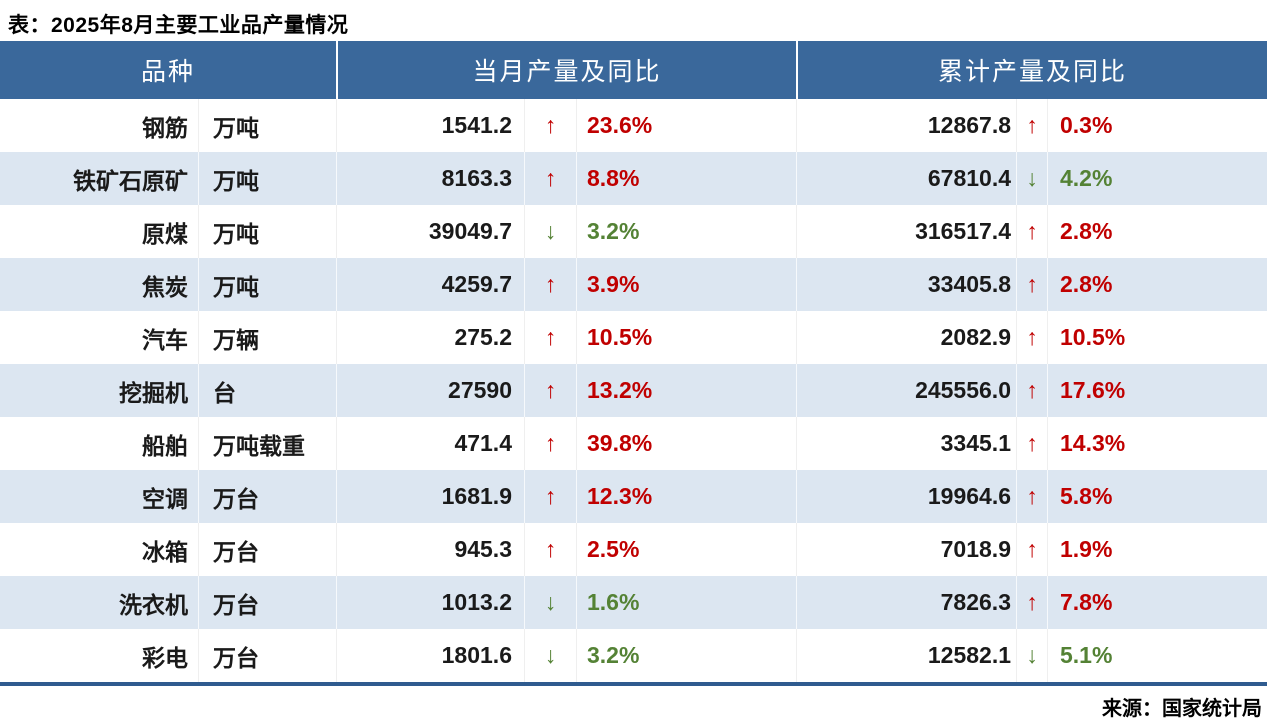 The image size is (1267, 721). Describe the element at coordinates (168, 125) in the screenshot. I see `product-cell: 钢筋 万吨` at that location.